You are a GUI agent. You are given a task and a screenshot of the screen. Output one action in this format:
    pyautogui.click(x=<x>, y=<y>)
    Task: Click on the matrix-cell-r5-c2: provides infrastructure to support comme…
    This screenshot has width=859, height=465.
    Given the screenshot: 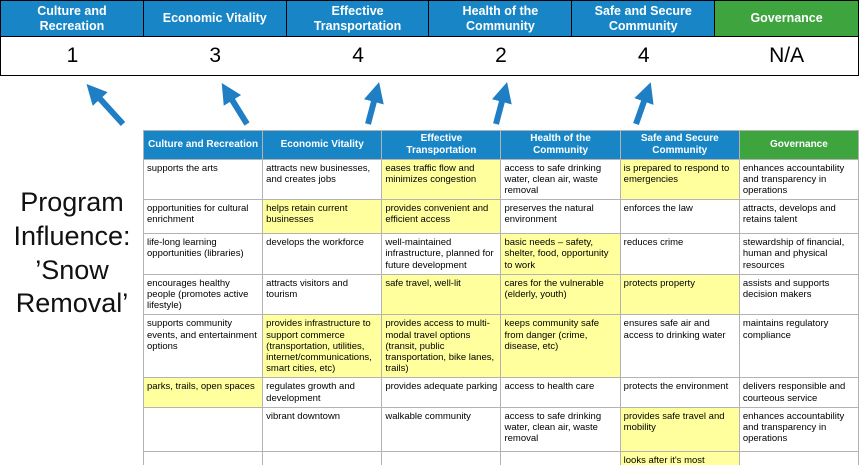 What is the action you would take?
    pyautogui.click(x=323, y=347)
    